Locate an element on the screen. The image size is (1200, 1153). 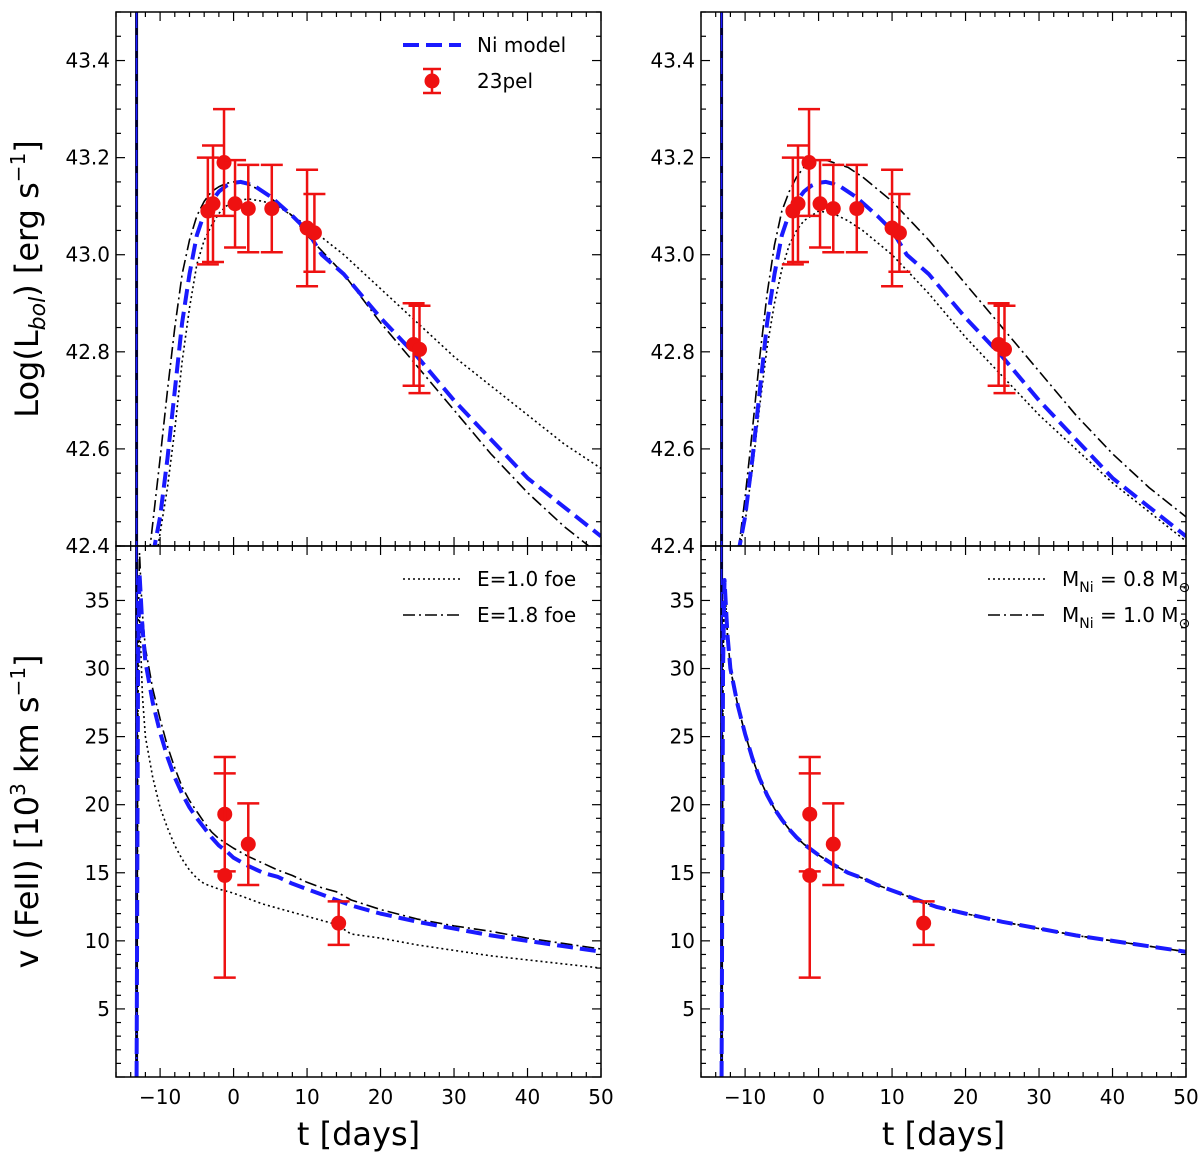
legend: E=1.0 foe E=1.8 foe is located at coordinates (489, 597).